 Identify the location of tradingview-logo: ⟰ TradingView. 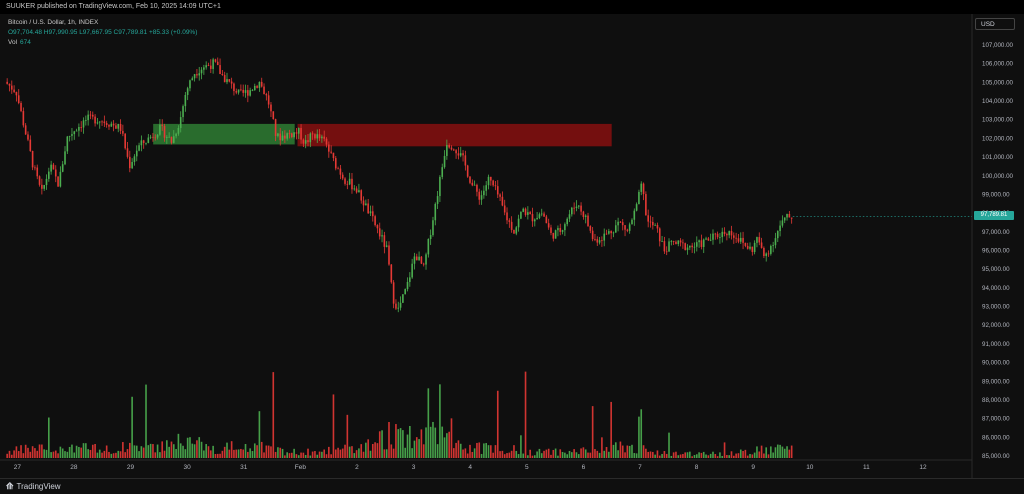
(33, 486).